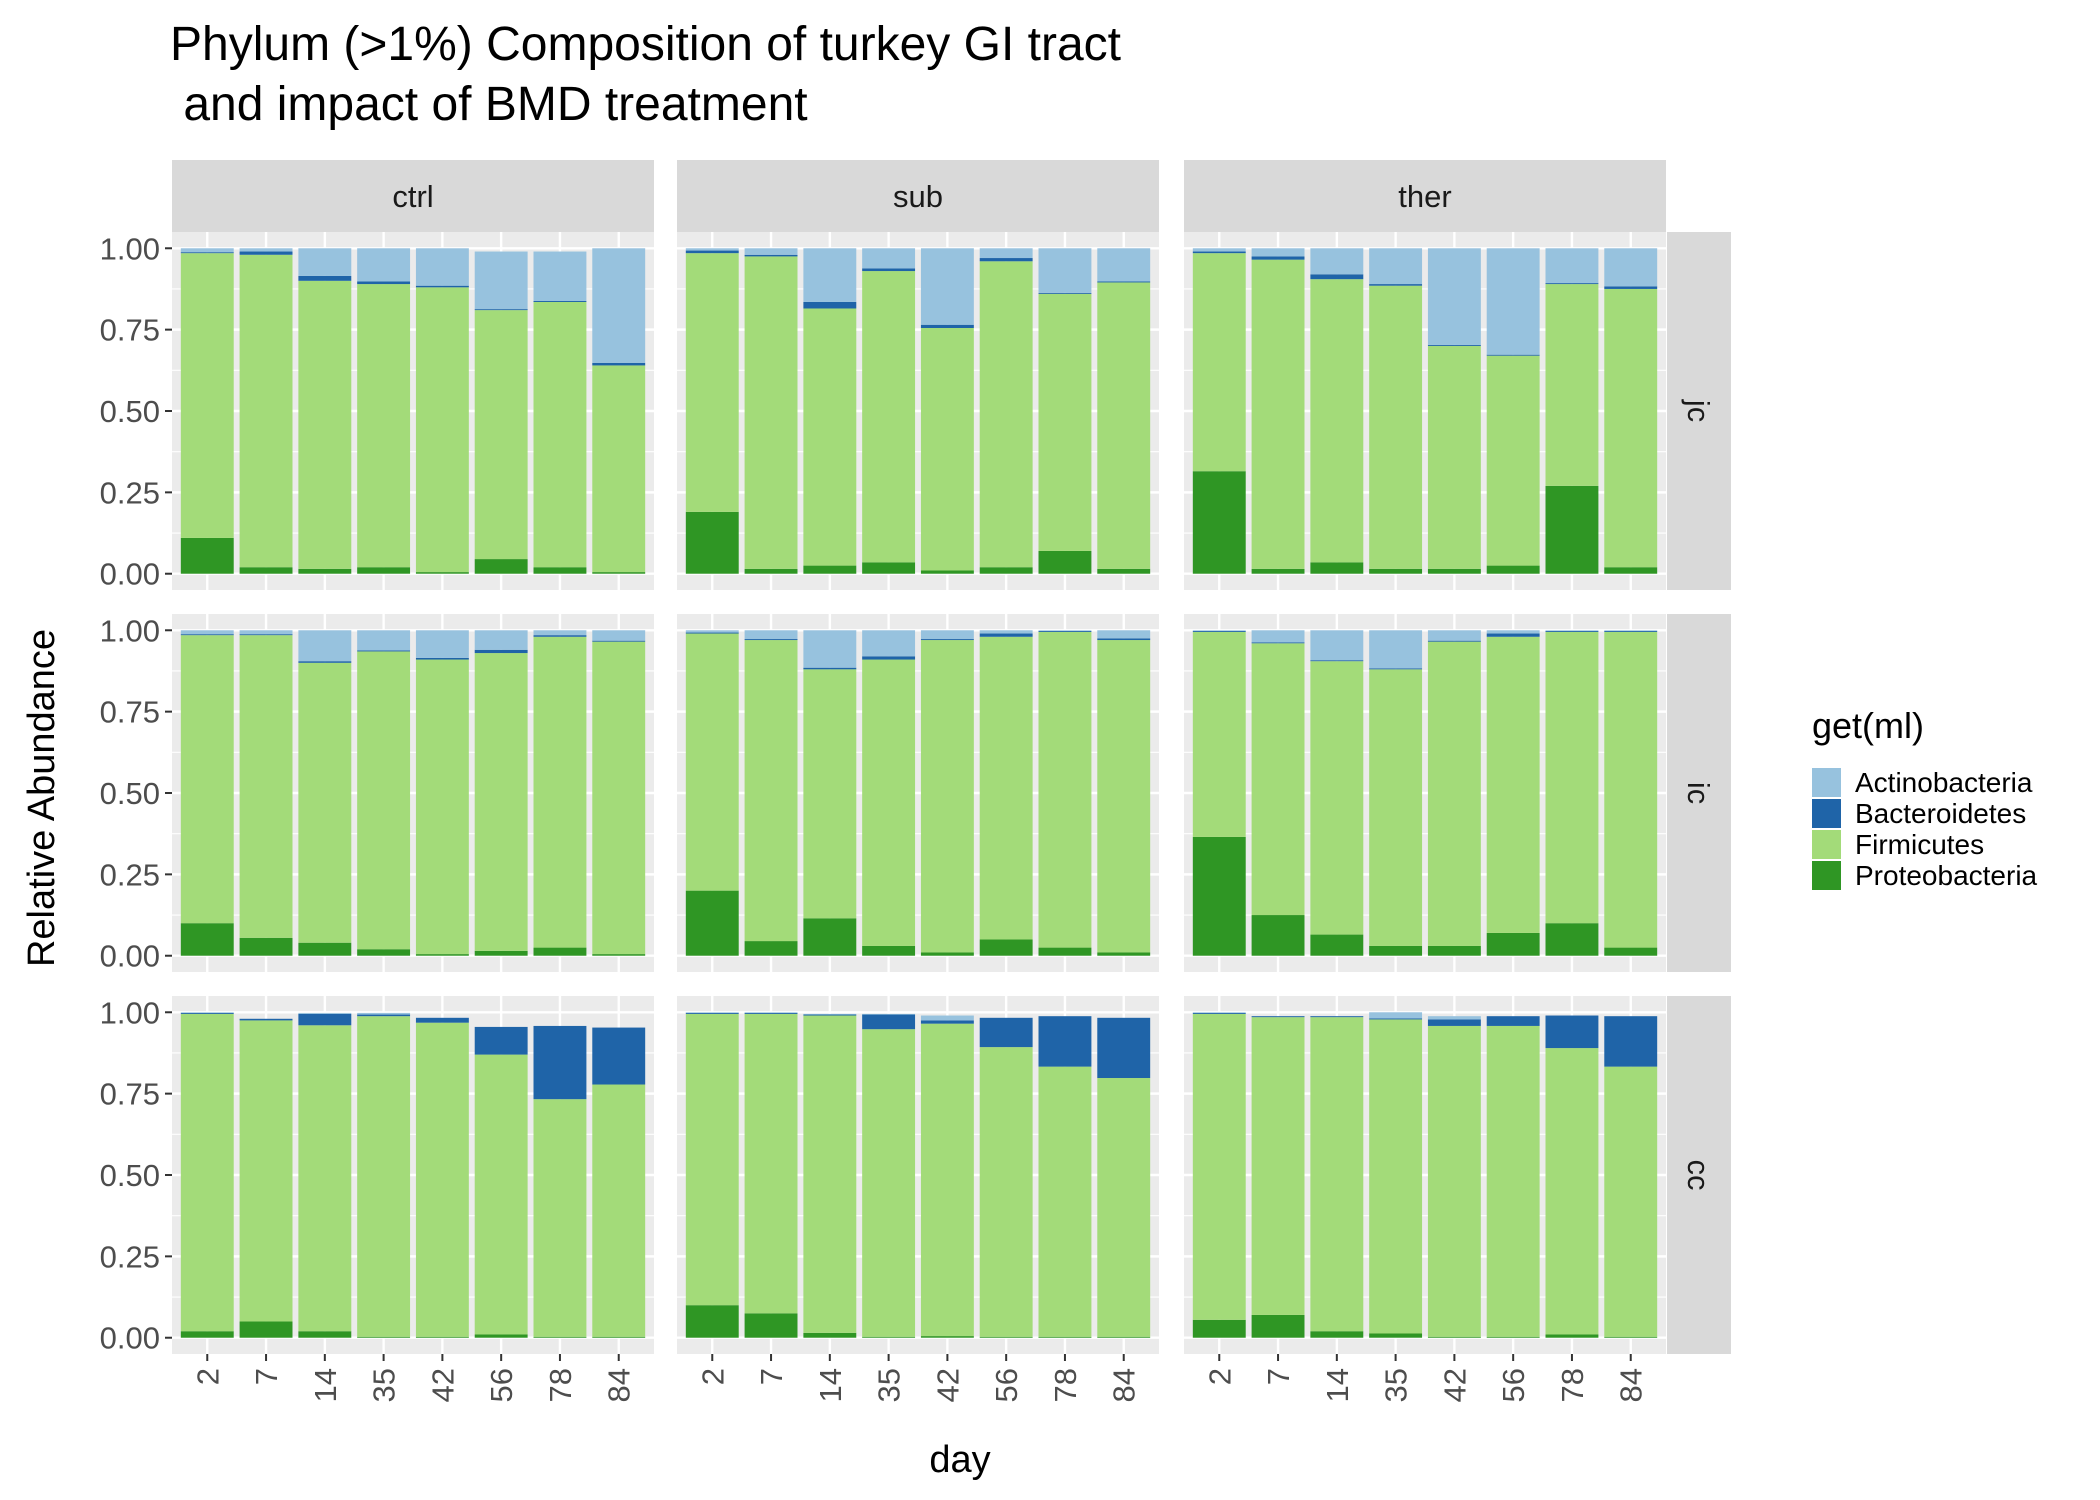 The image size is (2100, 1500). Describe the element at coordinates (130, 1256) in the screenshot. I see `y-tick-label: 0.25` at that location.